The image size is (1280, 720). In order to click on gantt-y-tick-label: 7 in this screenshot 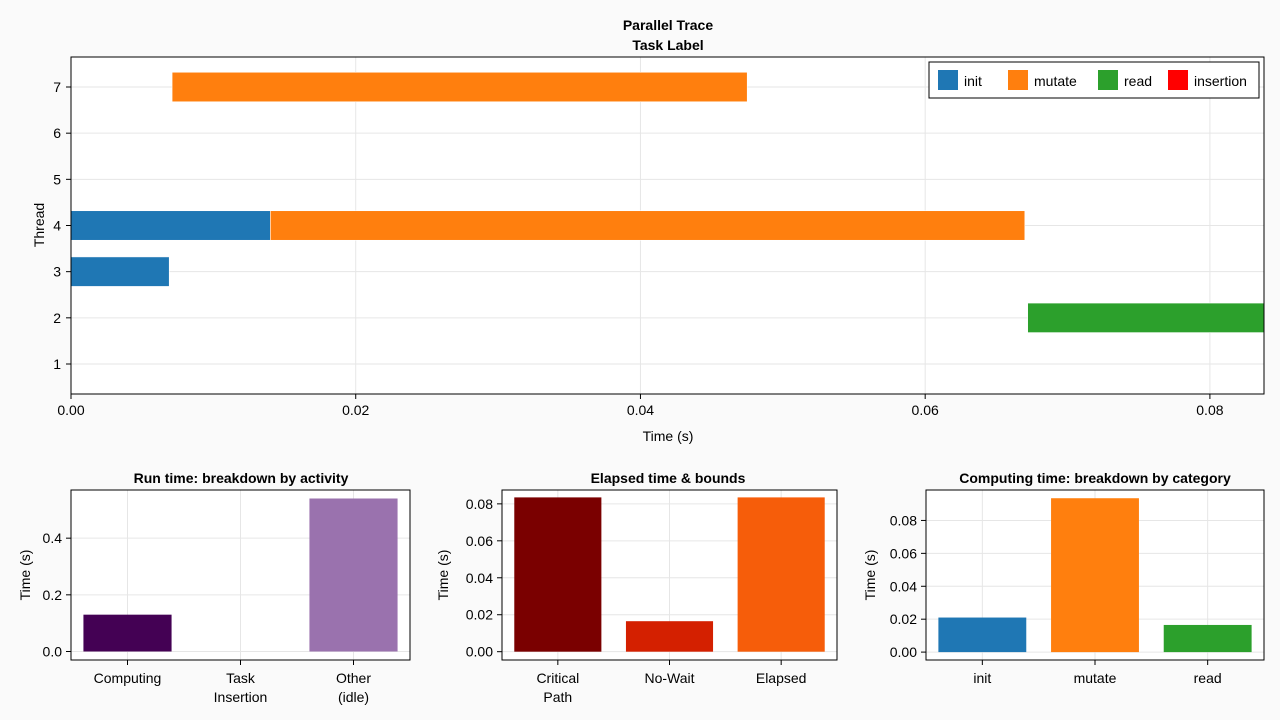, I will do `click(57, 87)`.